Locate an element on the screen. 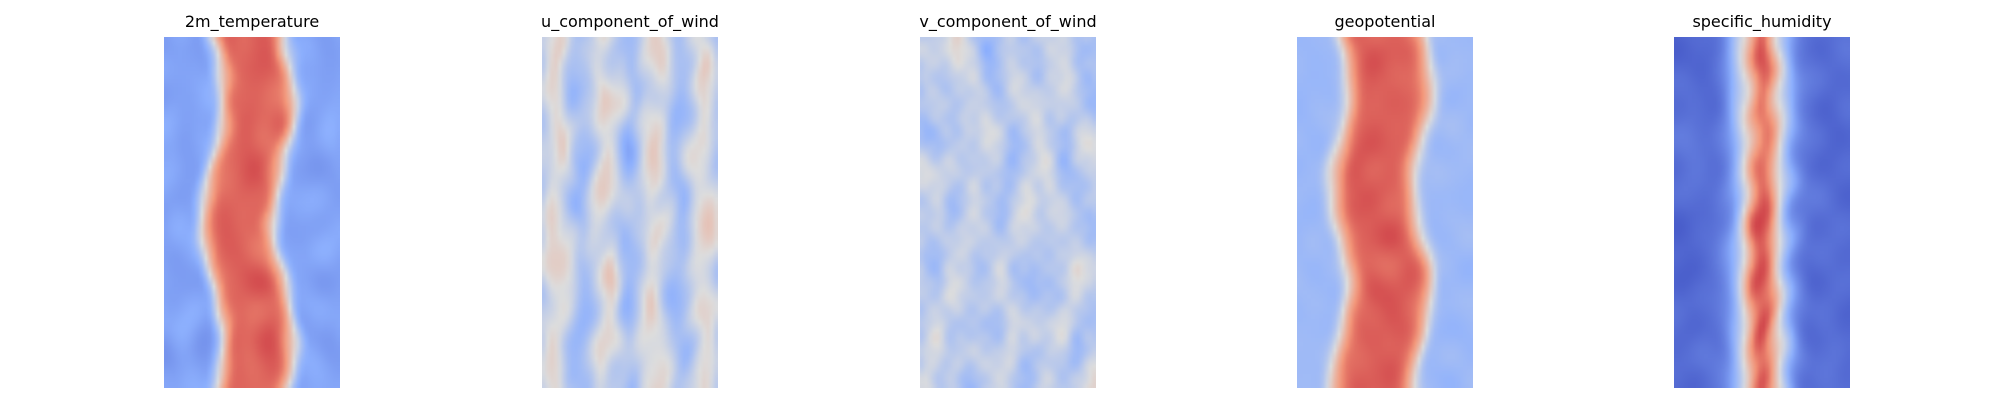  panel-v-component-of-wind: v_component_of_wind is located at coordinates (1008, 200).